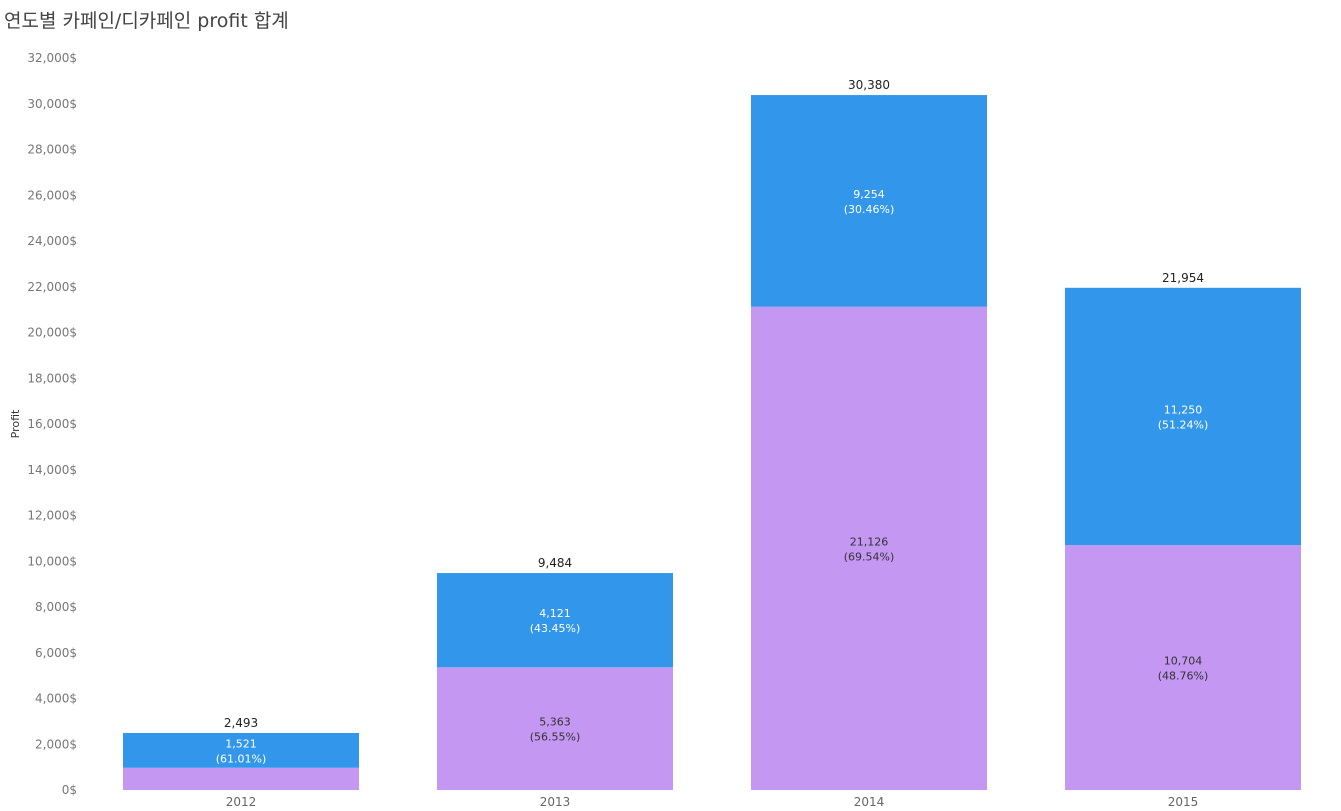  What do you see at coordinates (69, 790) in the screenshot?
I see `y-tick-label: 0$` at bounding box center [69, 790].